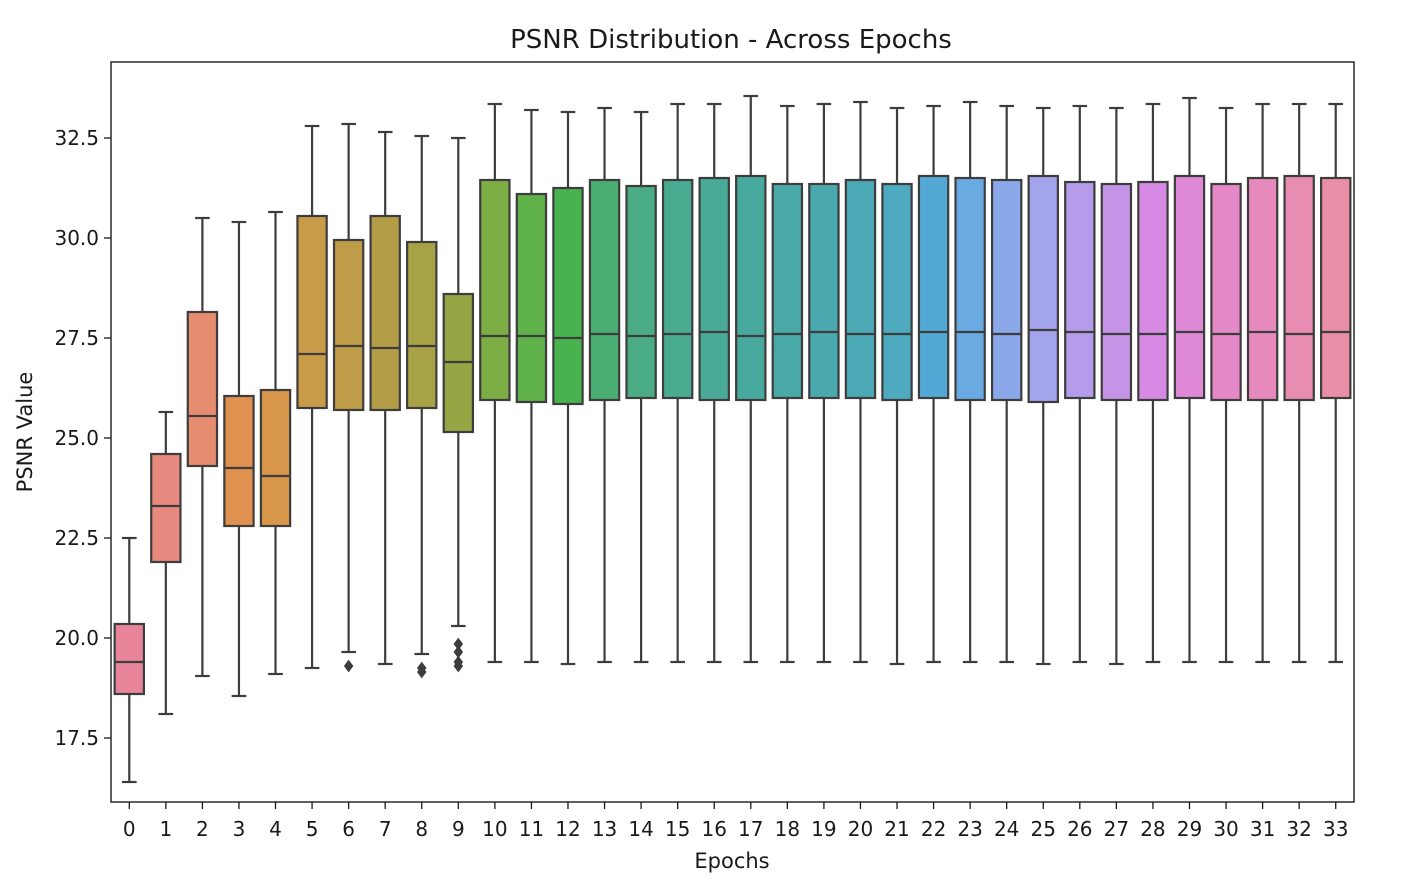 This screenshot has width=1407, height=890. Describe the element at coordinates (76, 338) in the screenshot. I see `y-tick-label: 27.5` at that location.